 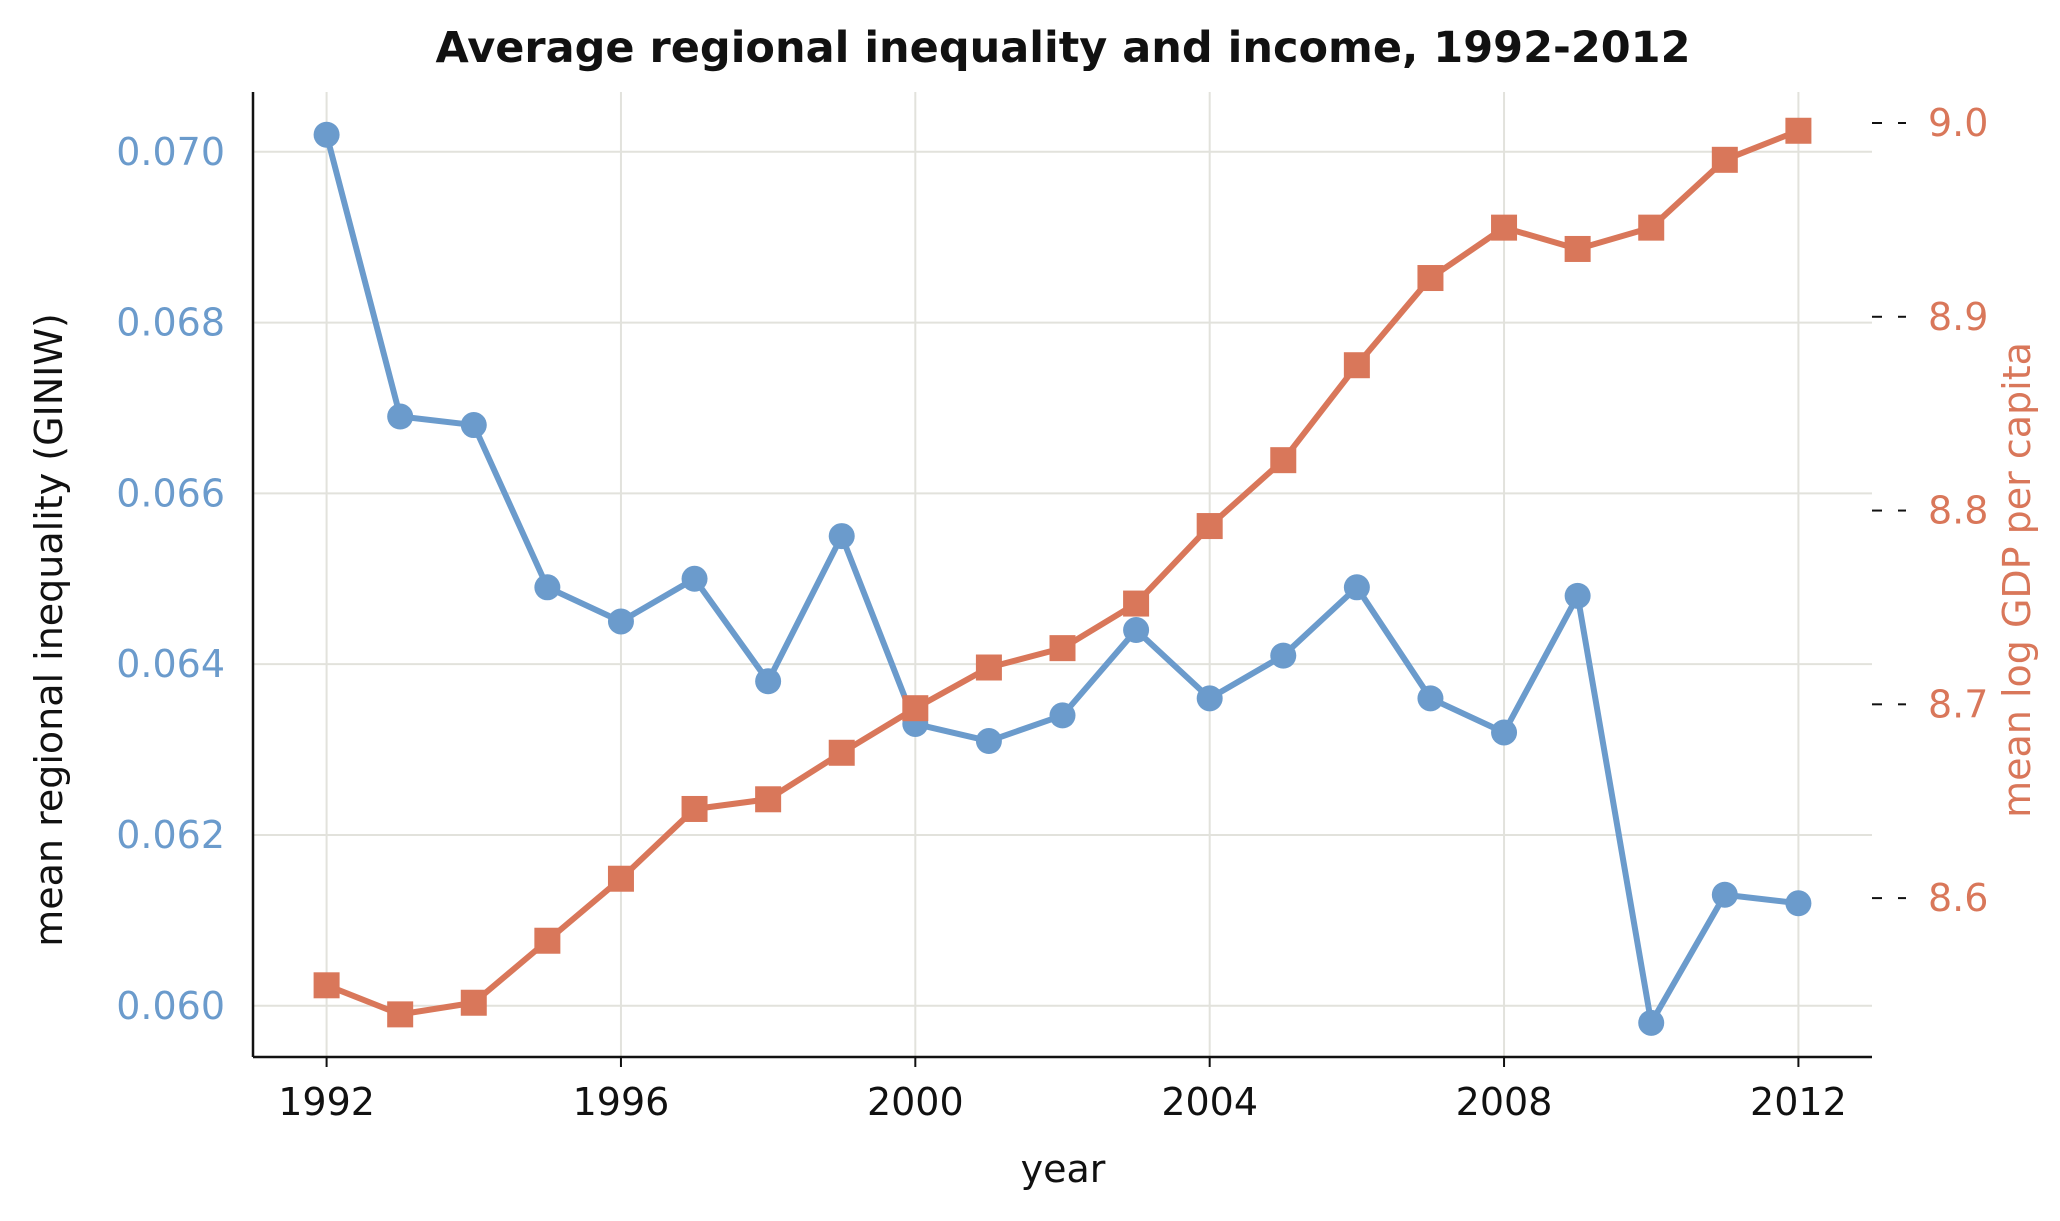 I want to click on y-left-tick-label: 0.066, so click(x=170, y=493).